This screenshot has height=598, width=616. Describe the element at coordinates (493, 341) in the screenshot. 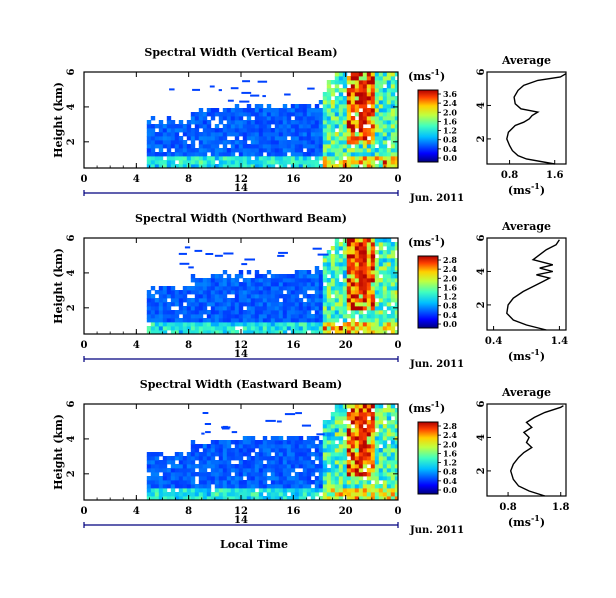

I see `profile-x-tick-label: 0.4` at that location.